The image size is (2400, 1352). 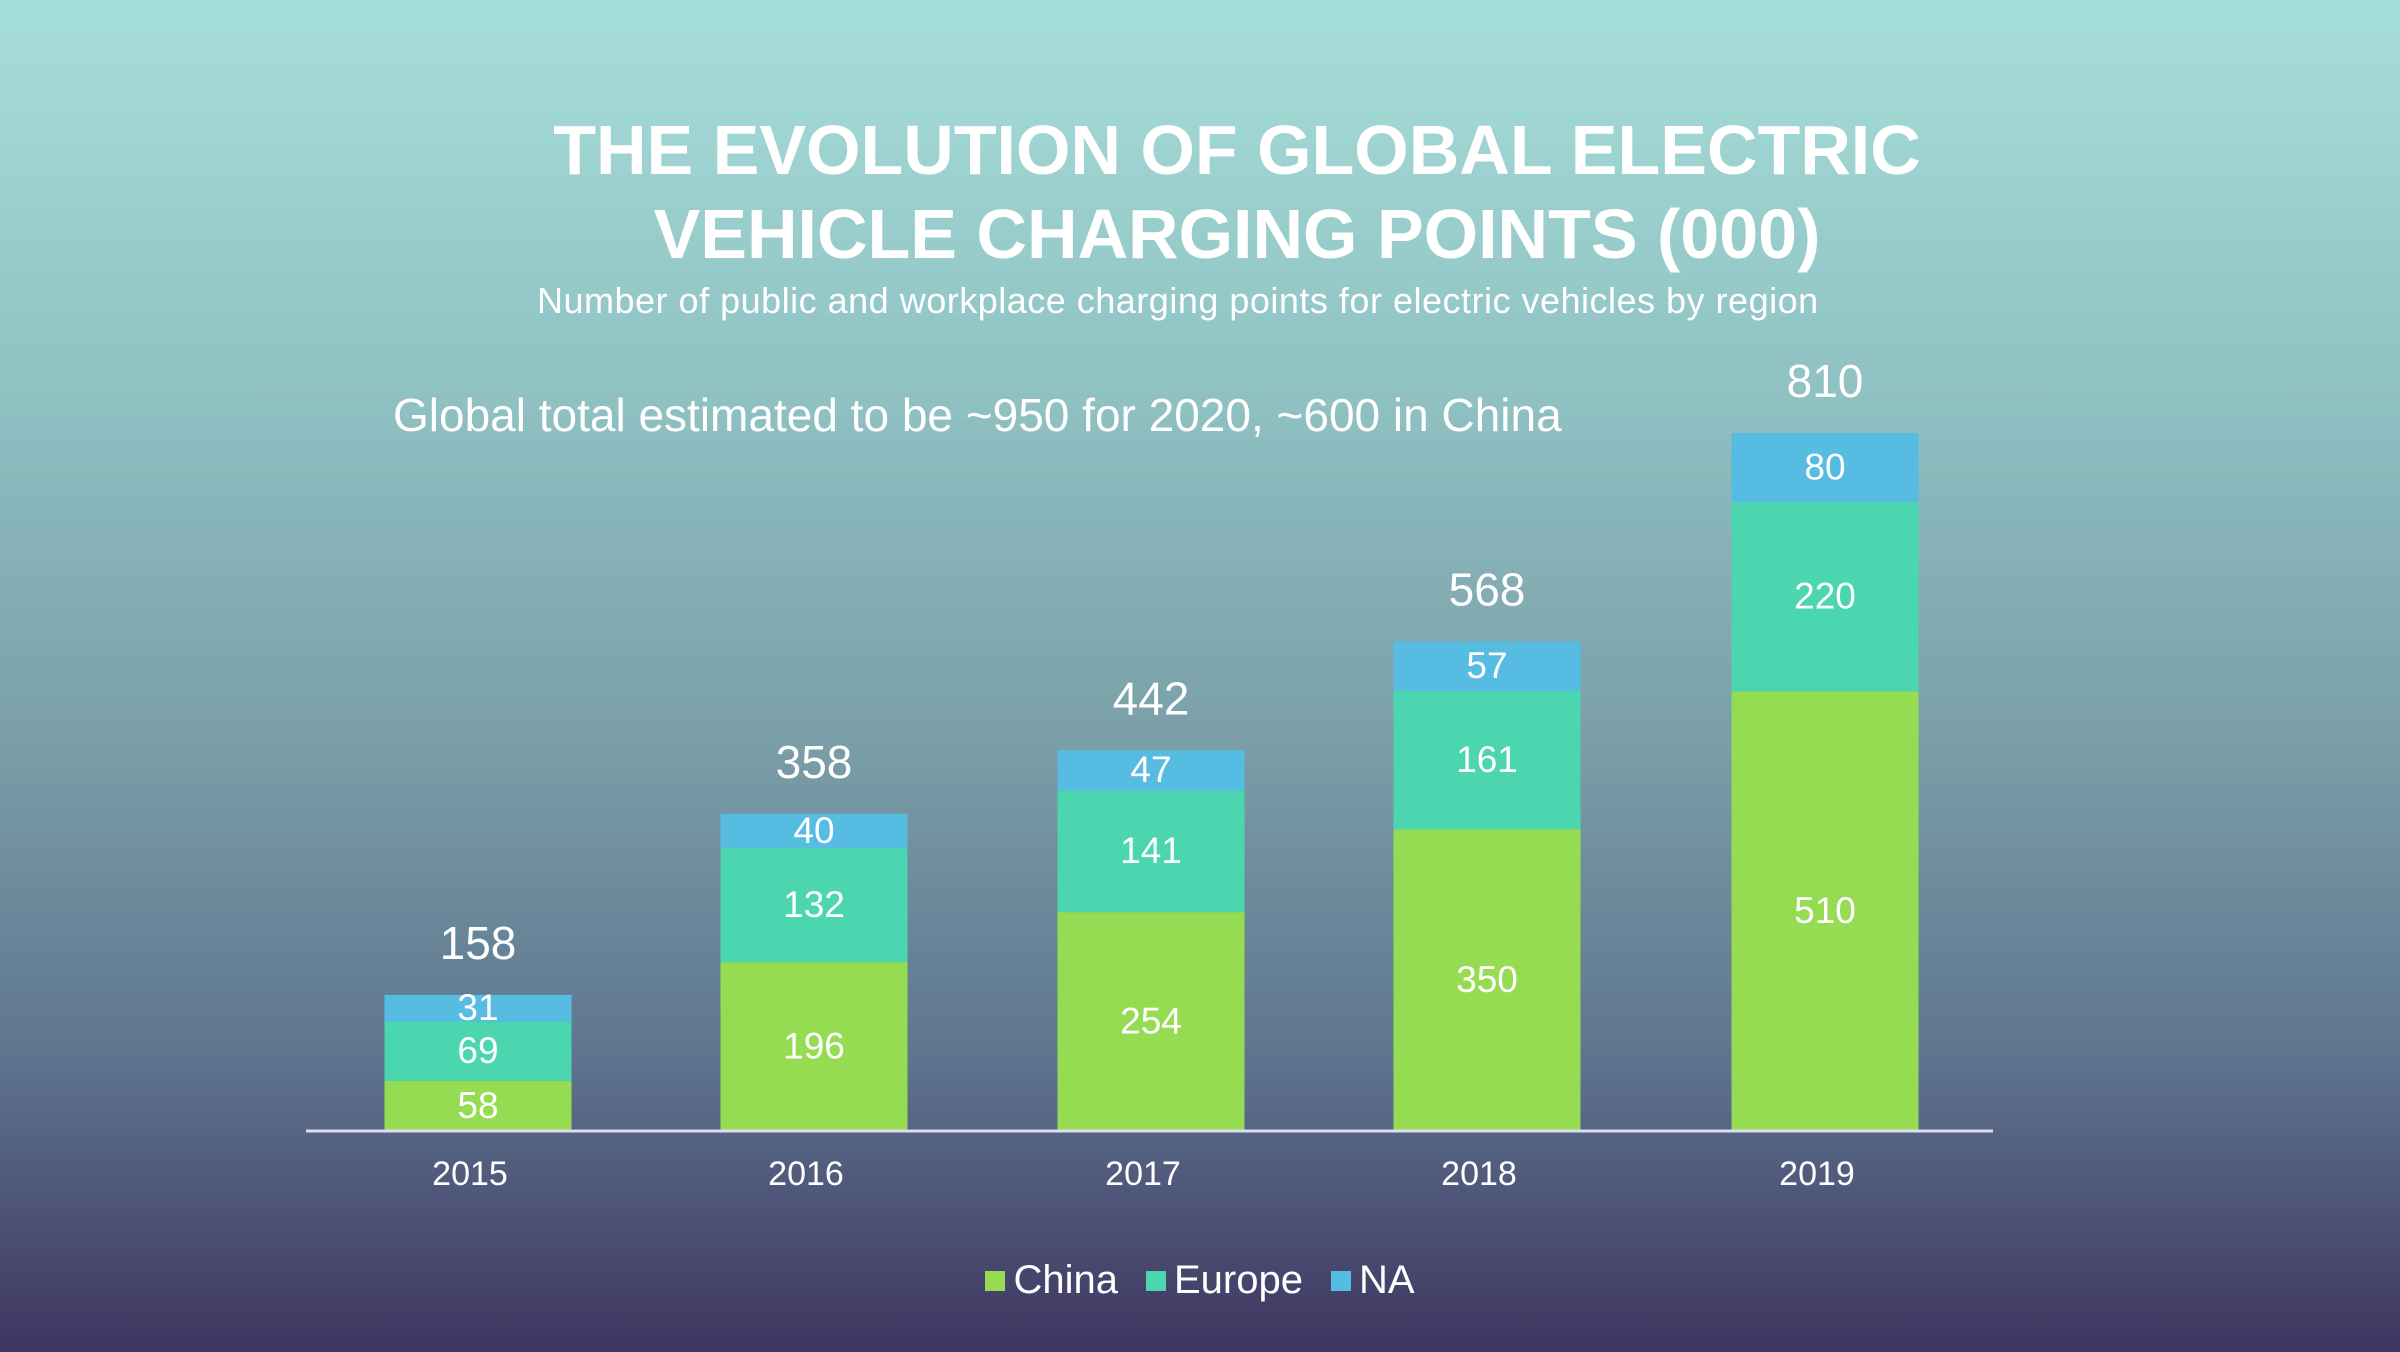 I want to click on x-tick-label: 2015, so click(x=470, y=1174).